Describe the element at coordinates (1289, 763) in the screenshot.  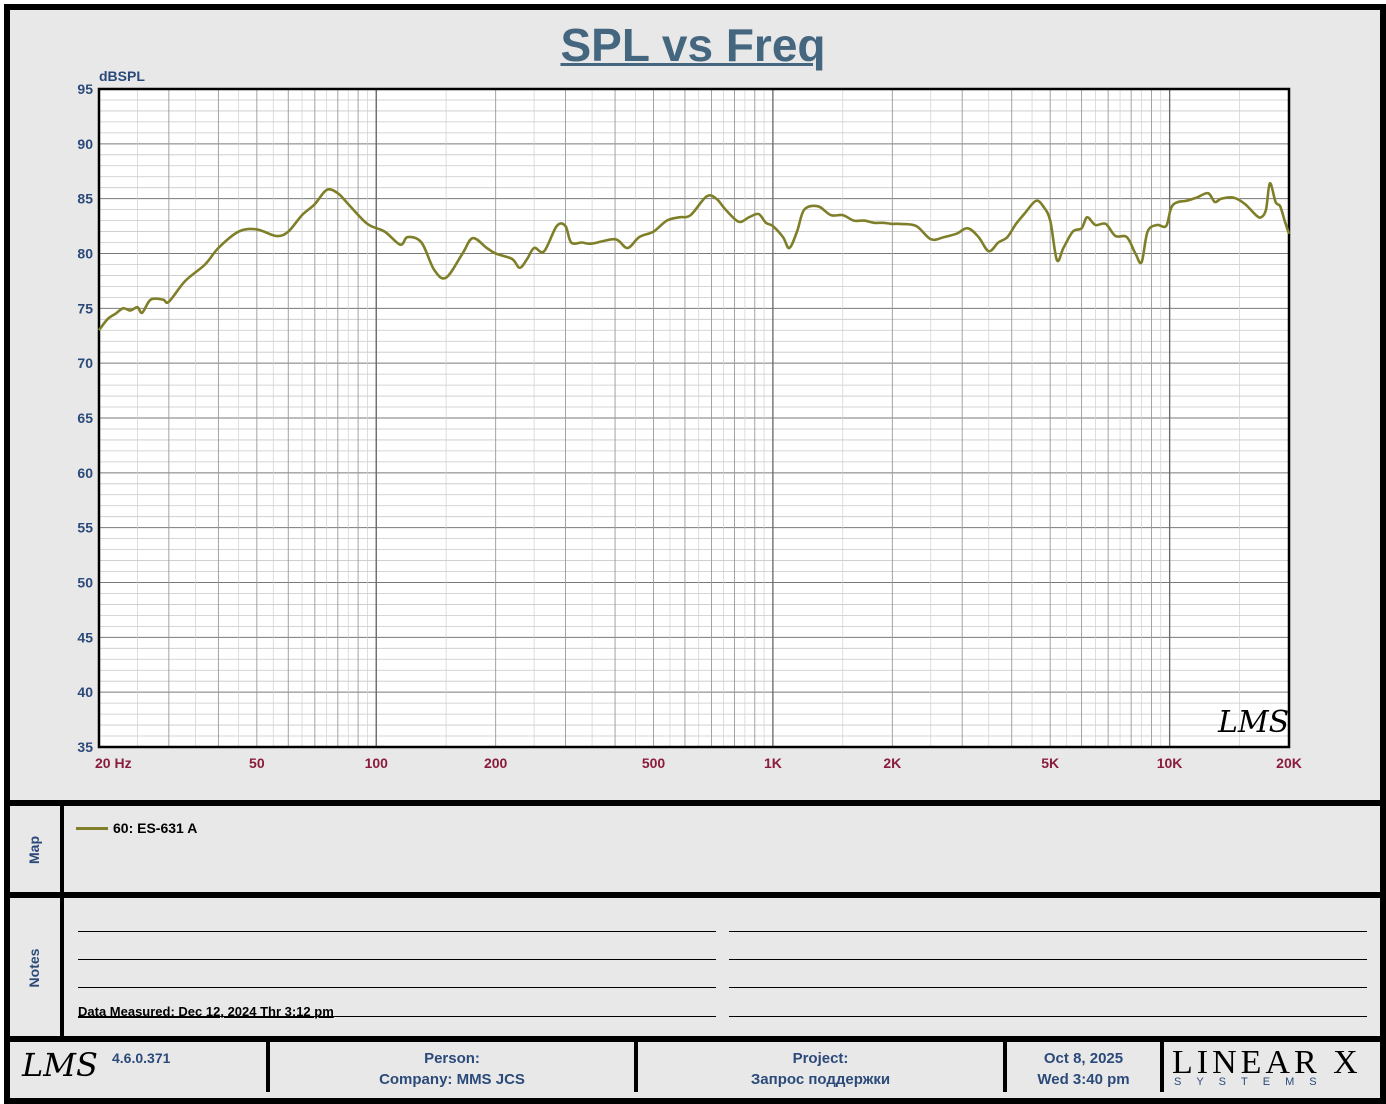
I see `x-tick-label: 20K` at that location.